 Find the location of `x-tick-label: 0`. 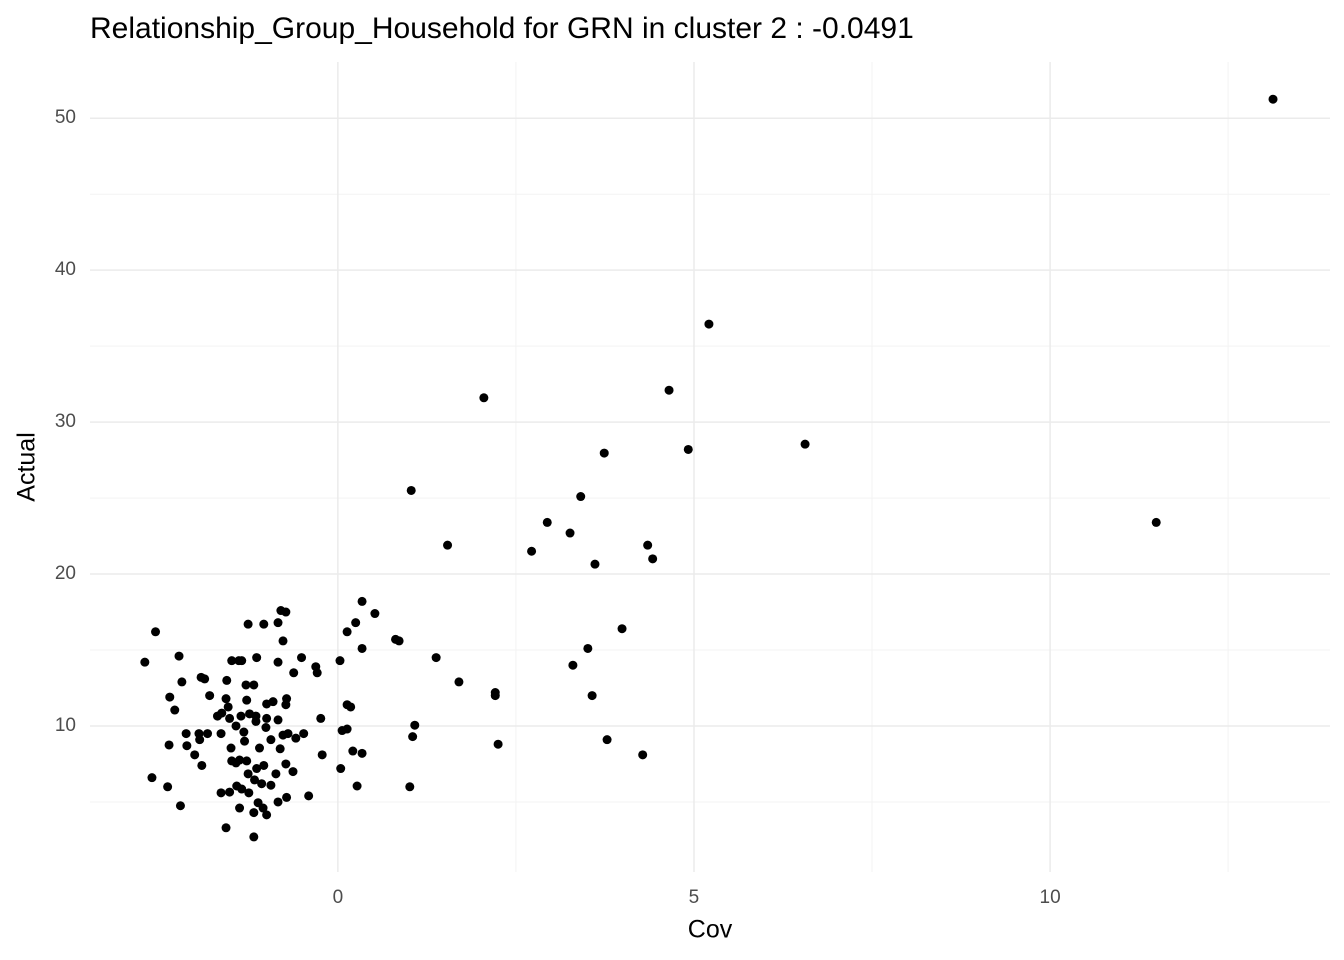

x-tick-label: 0 is located at coordinates (338, 897).